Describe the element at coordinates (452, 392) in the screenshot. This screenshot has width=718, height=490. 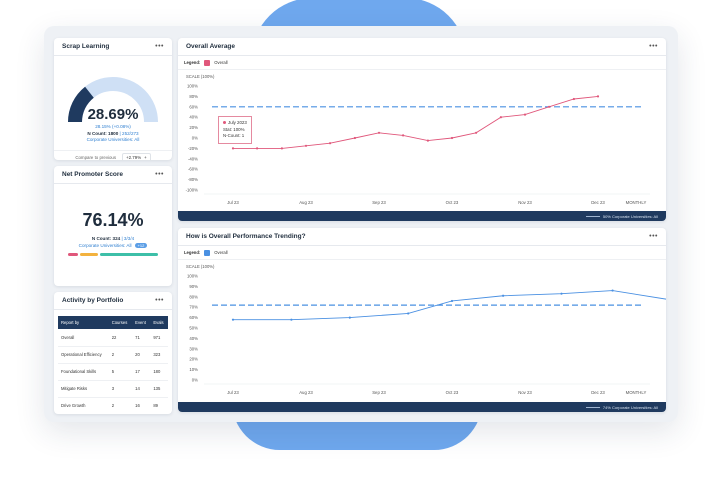
I see `x-tick-label: Oct 23` at that location.